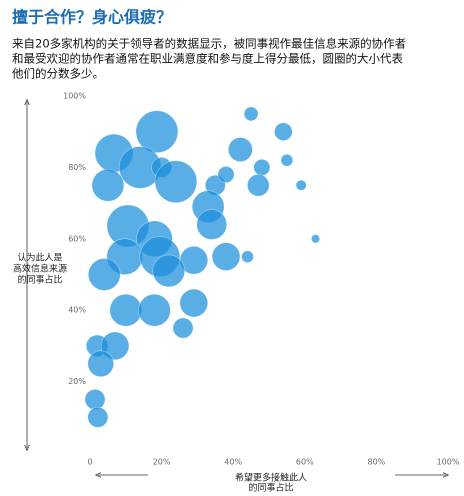 The width and height of the screenshot is (464, 496). Describe the element at coordinates (271, 478) in the screenshot. I see `x-axis-label: 希望更多接触此人` at that location.